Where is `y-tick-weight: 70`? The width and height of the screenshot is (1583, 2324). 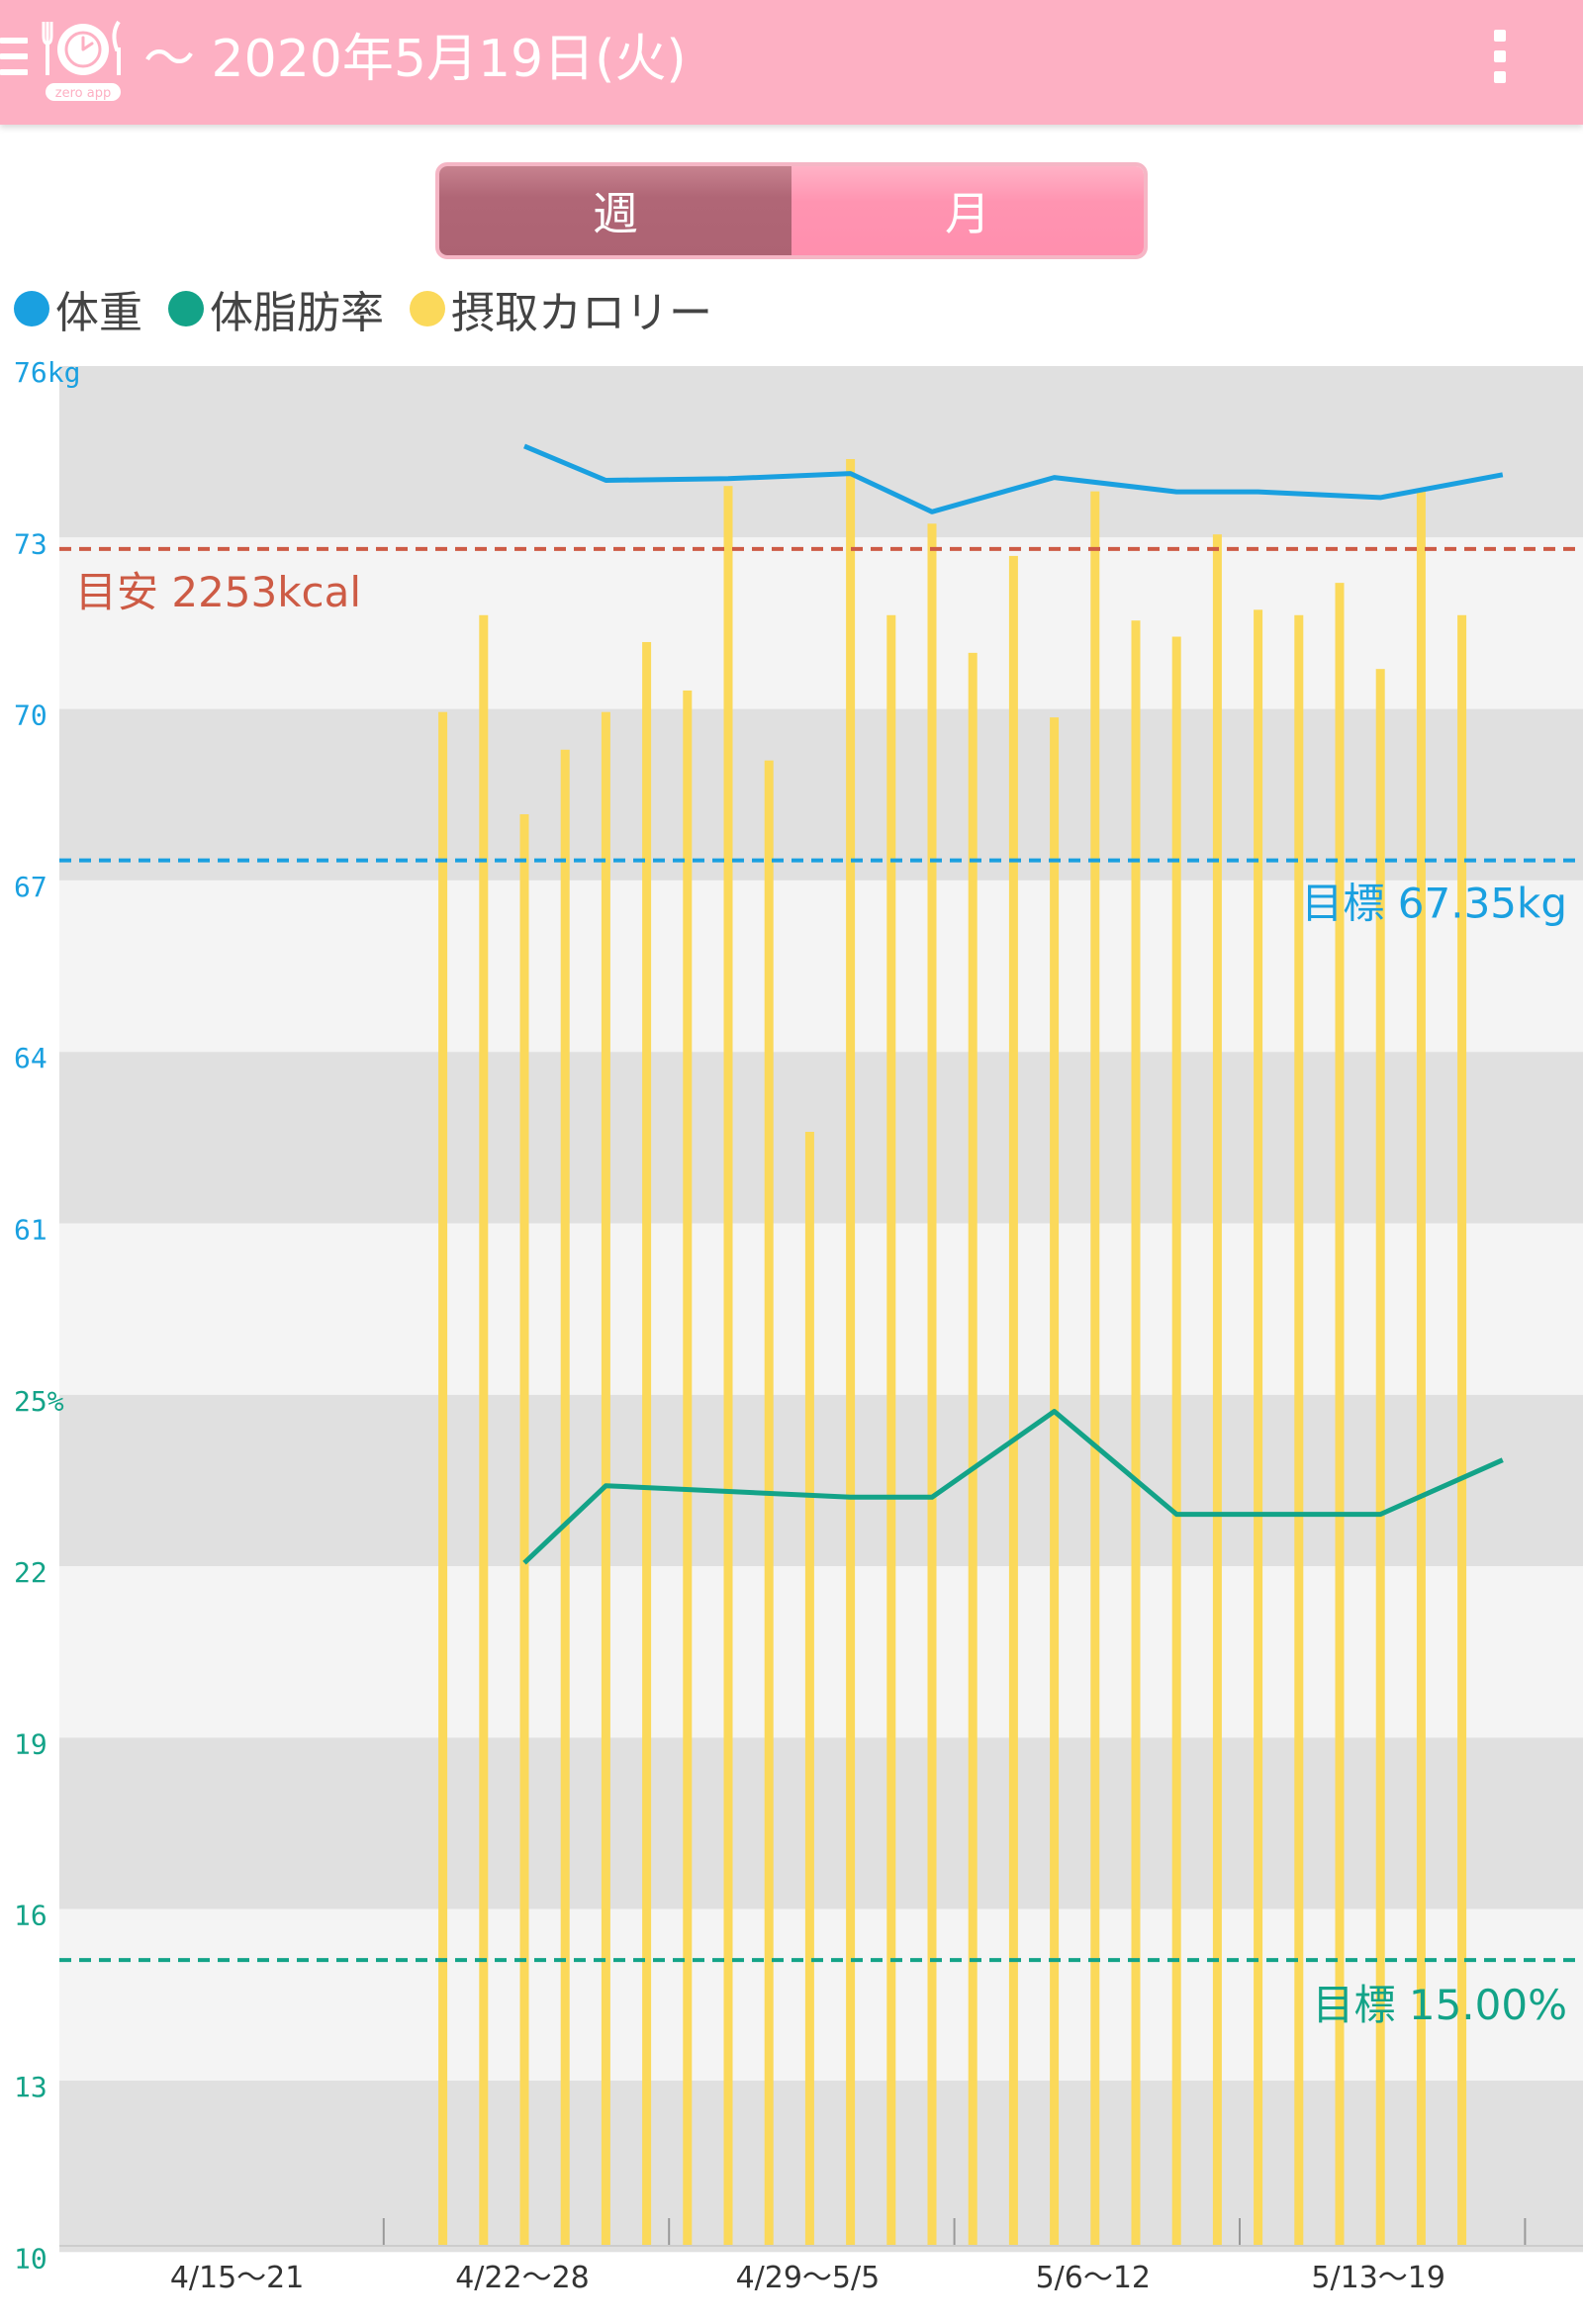 y-tick-weight: 70 is located at coordinates (30, 715).